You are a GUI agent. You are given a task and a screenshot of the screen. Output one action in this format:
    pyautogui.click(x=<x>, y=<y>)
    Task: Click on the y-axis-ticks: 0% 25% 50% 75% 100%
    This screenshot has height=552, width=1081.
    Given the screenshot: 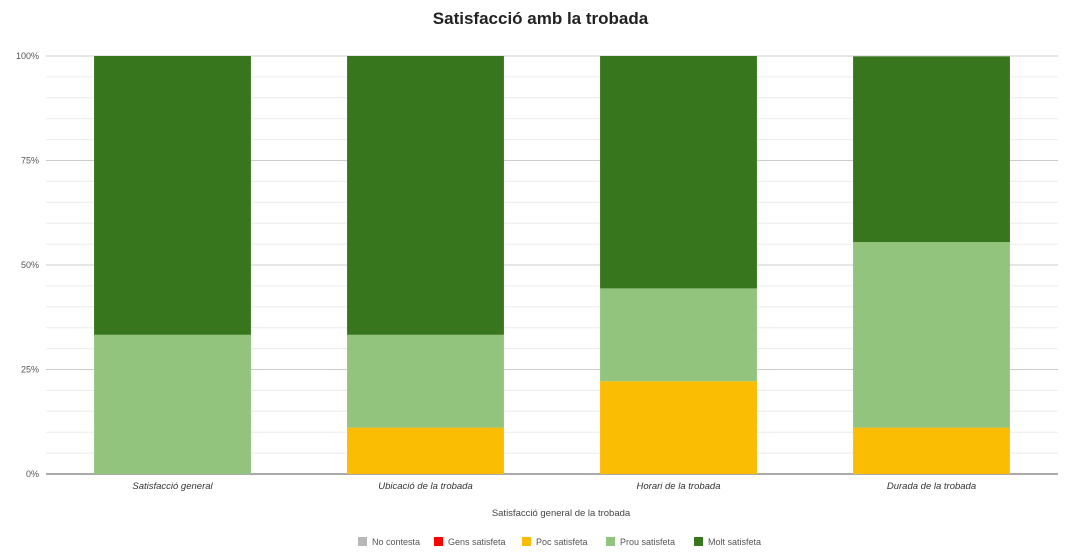 What is the action you would take?
    pyautogui.click(x=27, y=265)
    